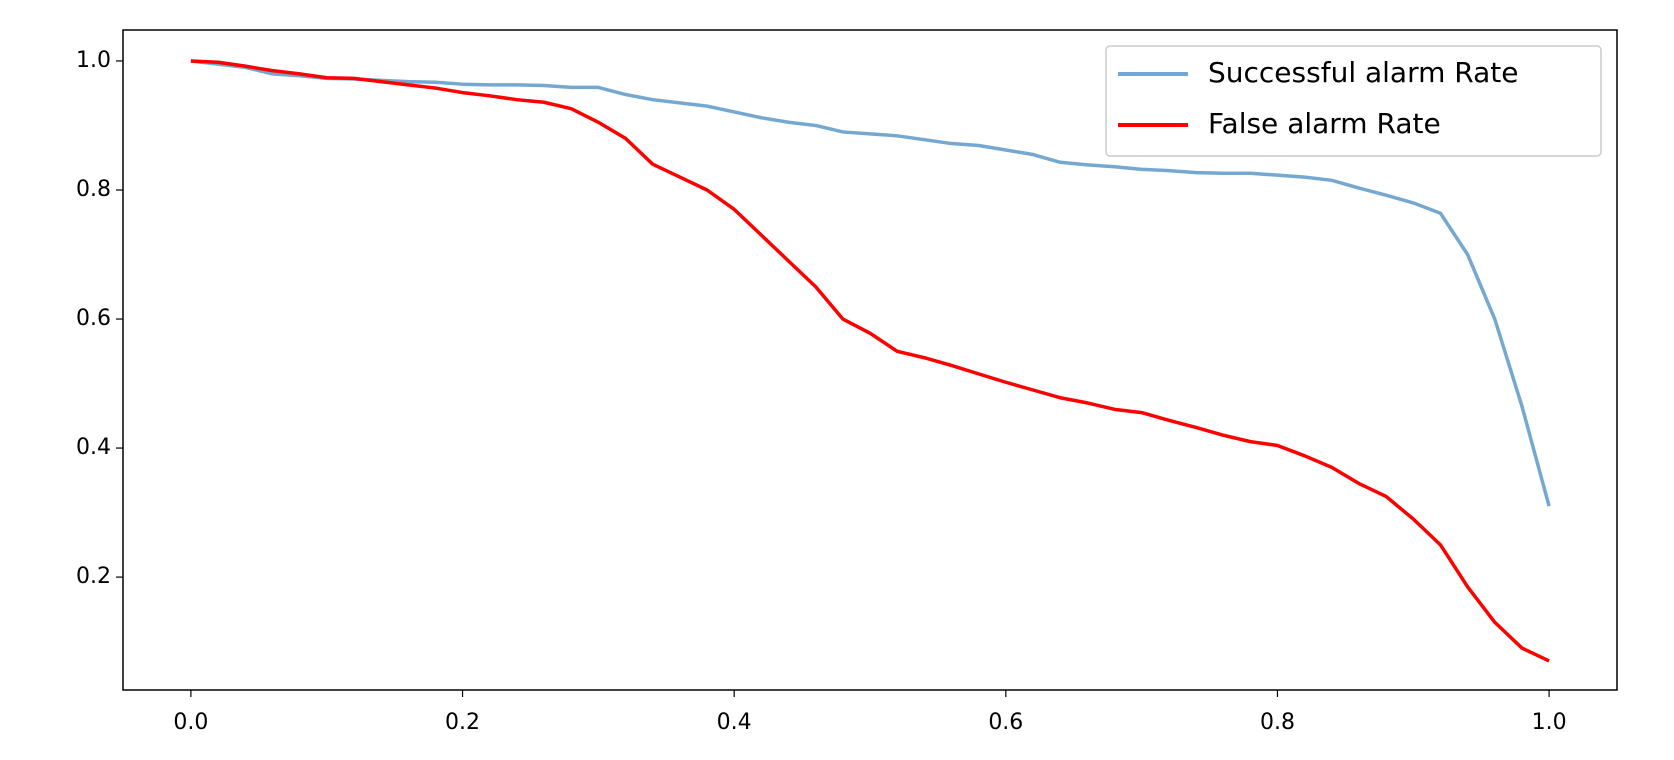 The image size is (1674, 760). I want to click on legend-box, so click(1353, 101).